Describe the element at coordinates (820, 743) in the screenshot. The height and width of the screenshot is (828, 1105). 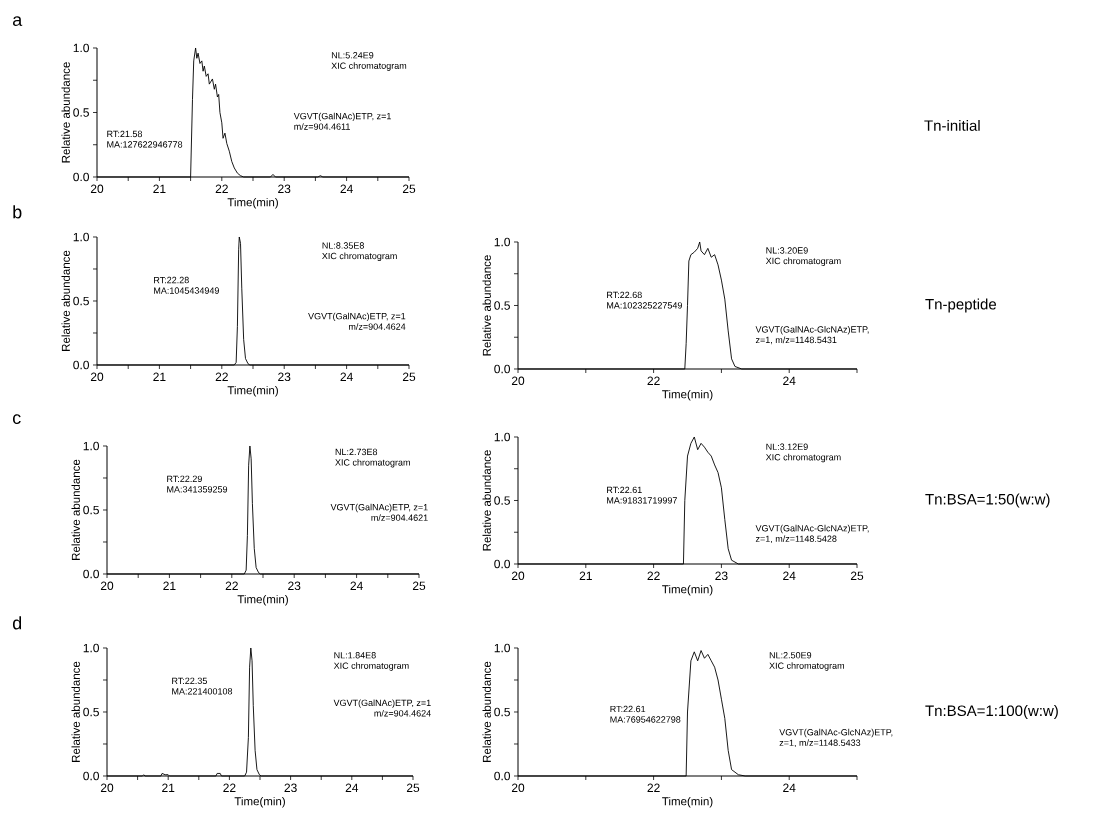
I see `annotation: z=1, m/z=1148.5433` at that location.